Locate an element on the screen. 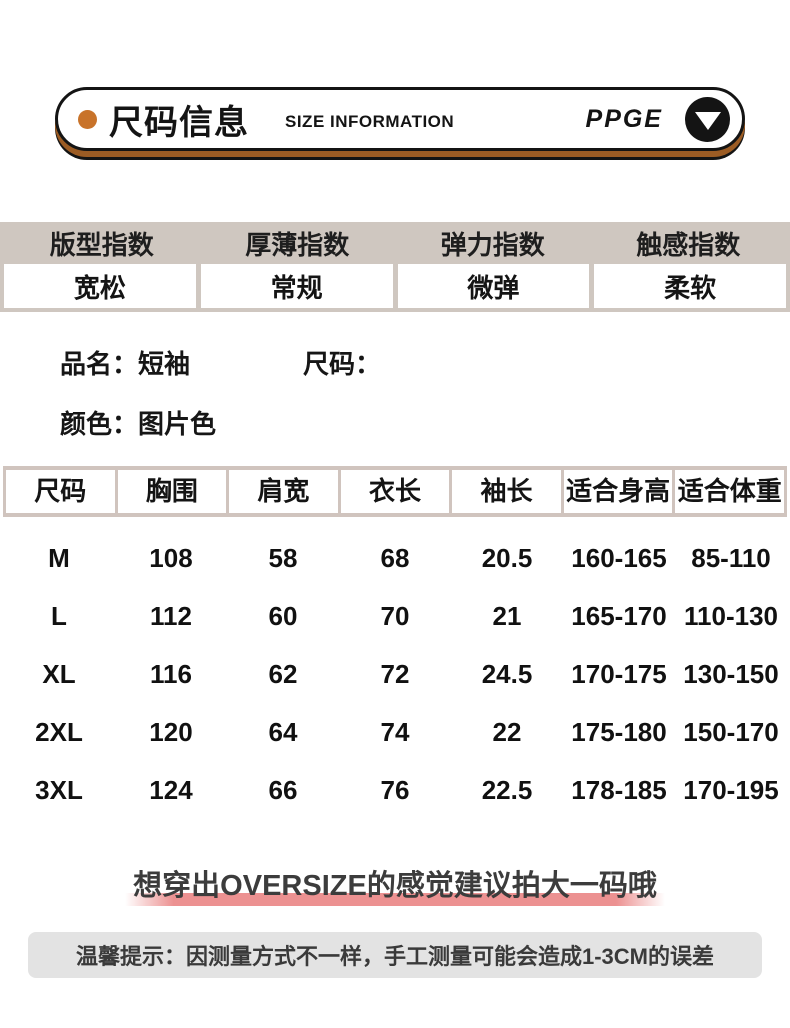  size-cell: 64 is located at coordinates (283, 731).